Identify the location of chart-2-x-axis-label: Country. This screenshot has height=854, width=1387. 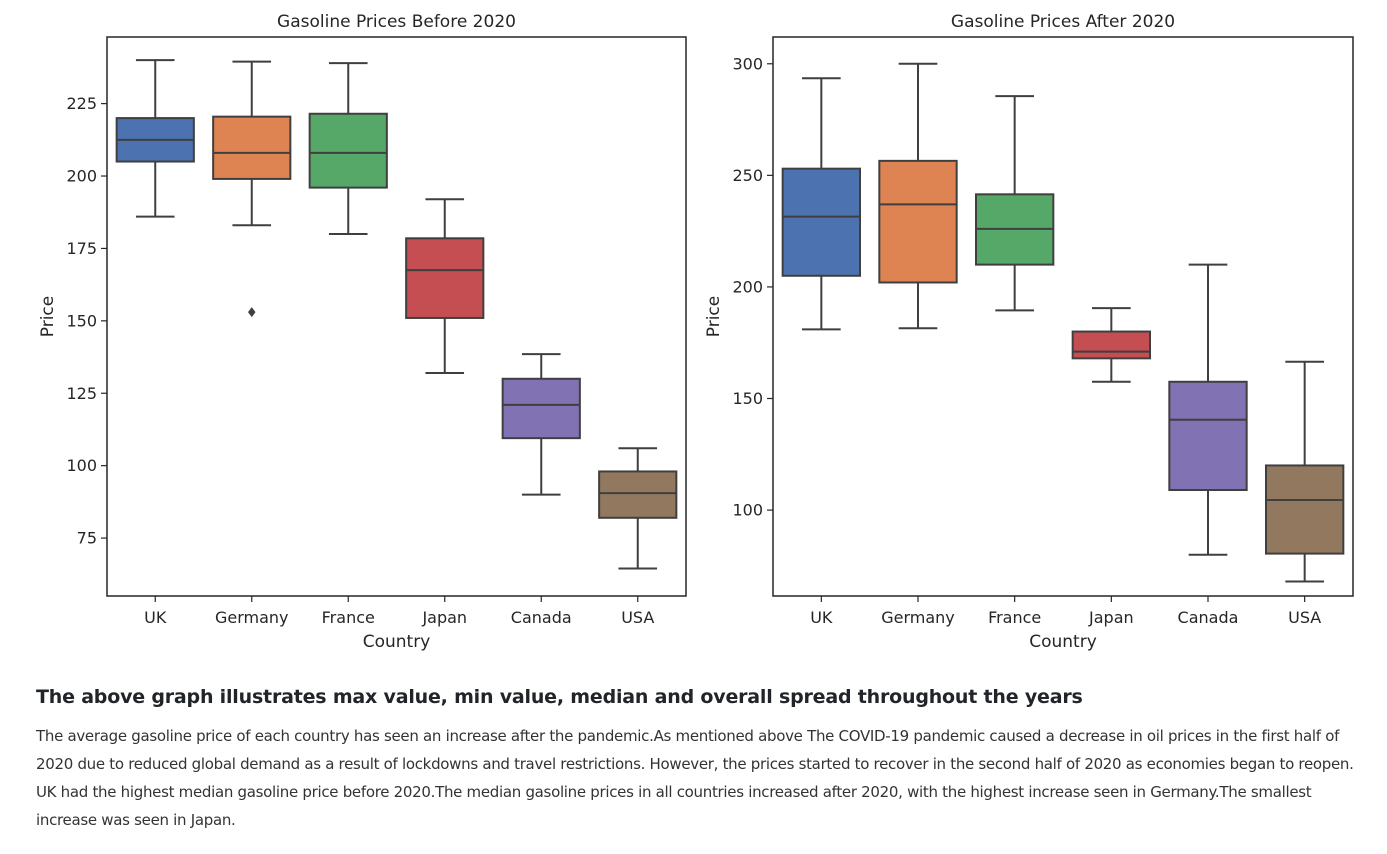
(1063, 642).